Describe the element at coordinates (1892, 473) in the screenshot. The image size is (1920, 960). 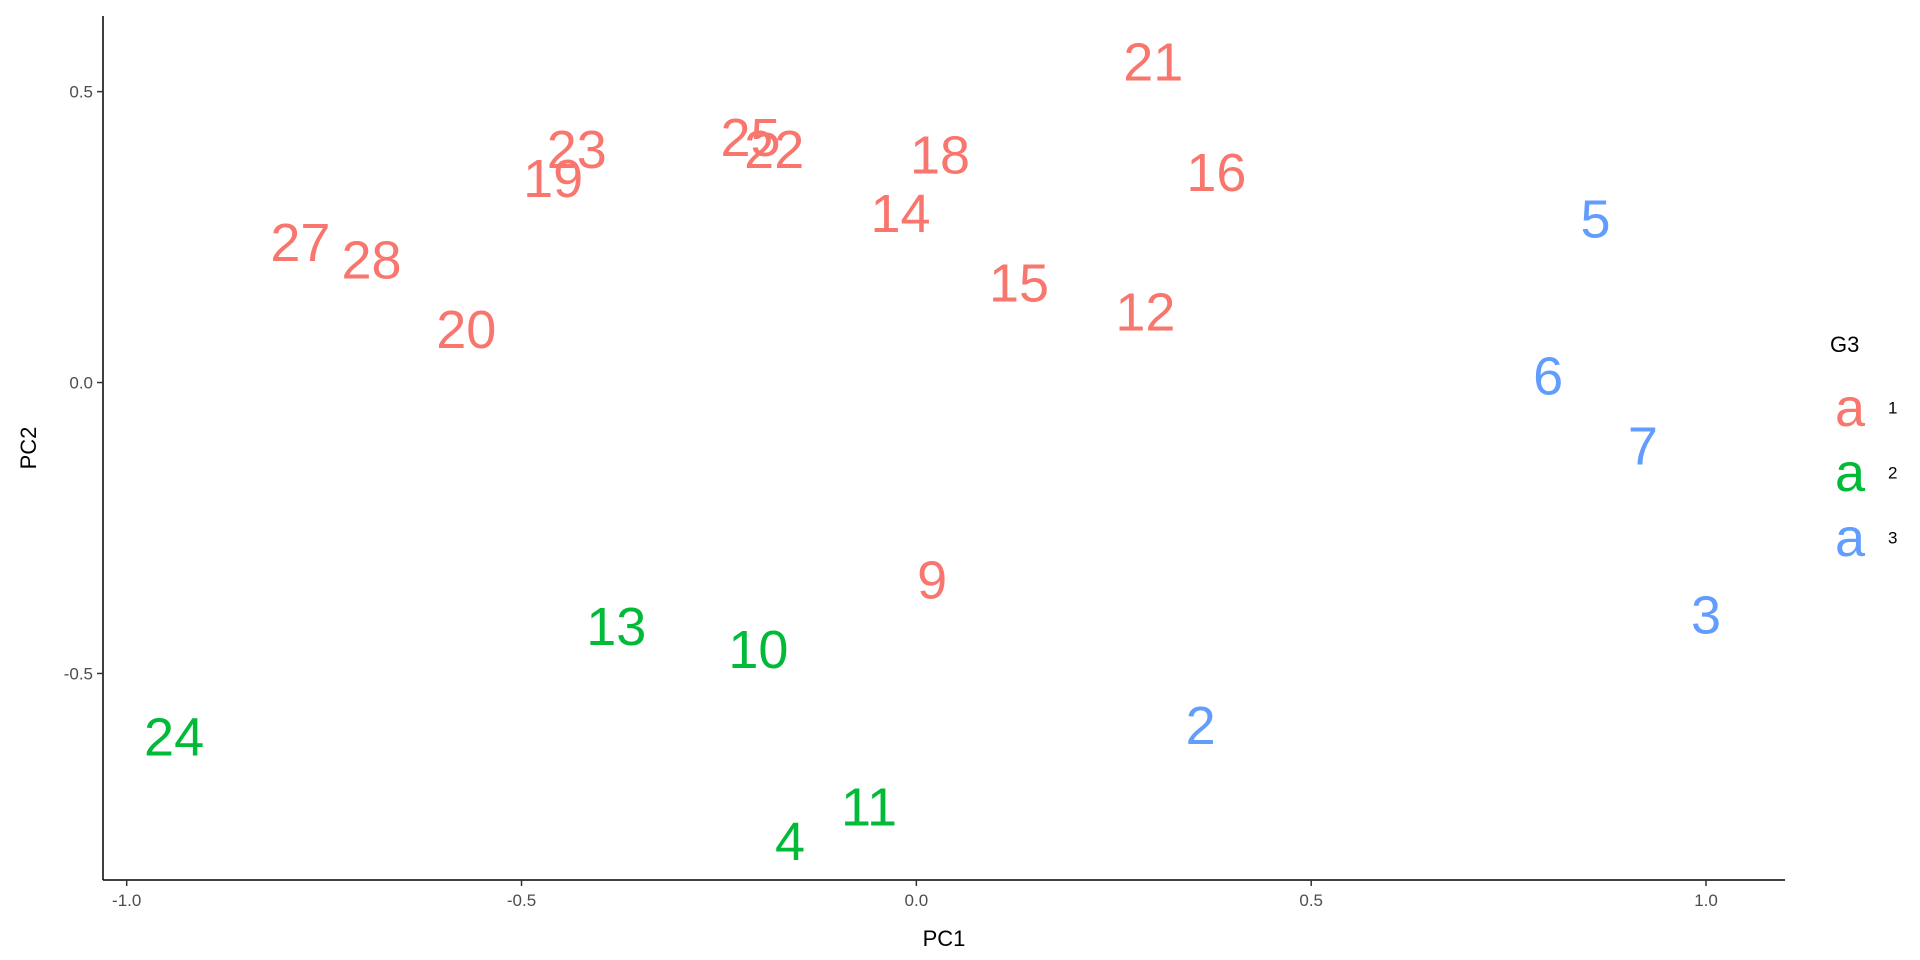
I see `legend-label-2: 2` at that location.